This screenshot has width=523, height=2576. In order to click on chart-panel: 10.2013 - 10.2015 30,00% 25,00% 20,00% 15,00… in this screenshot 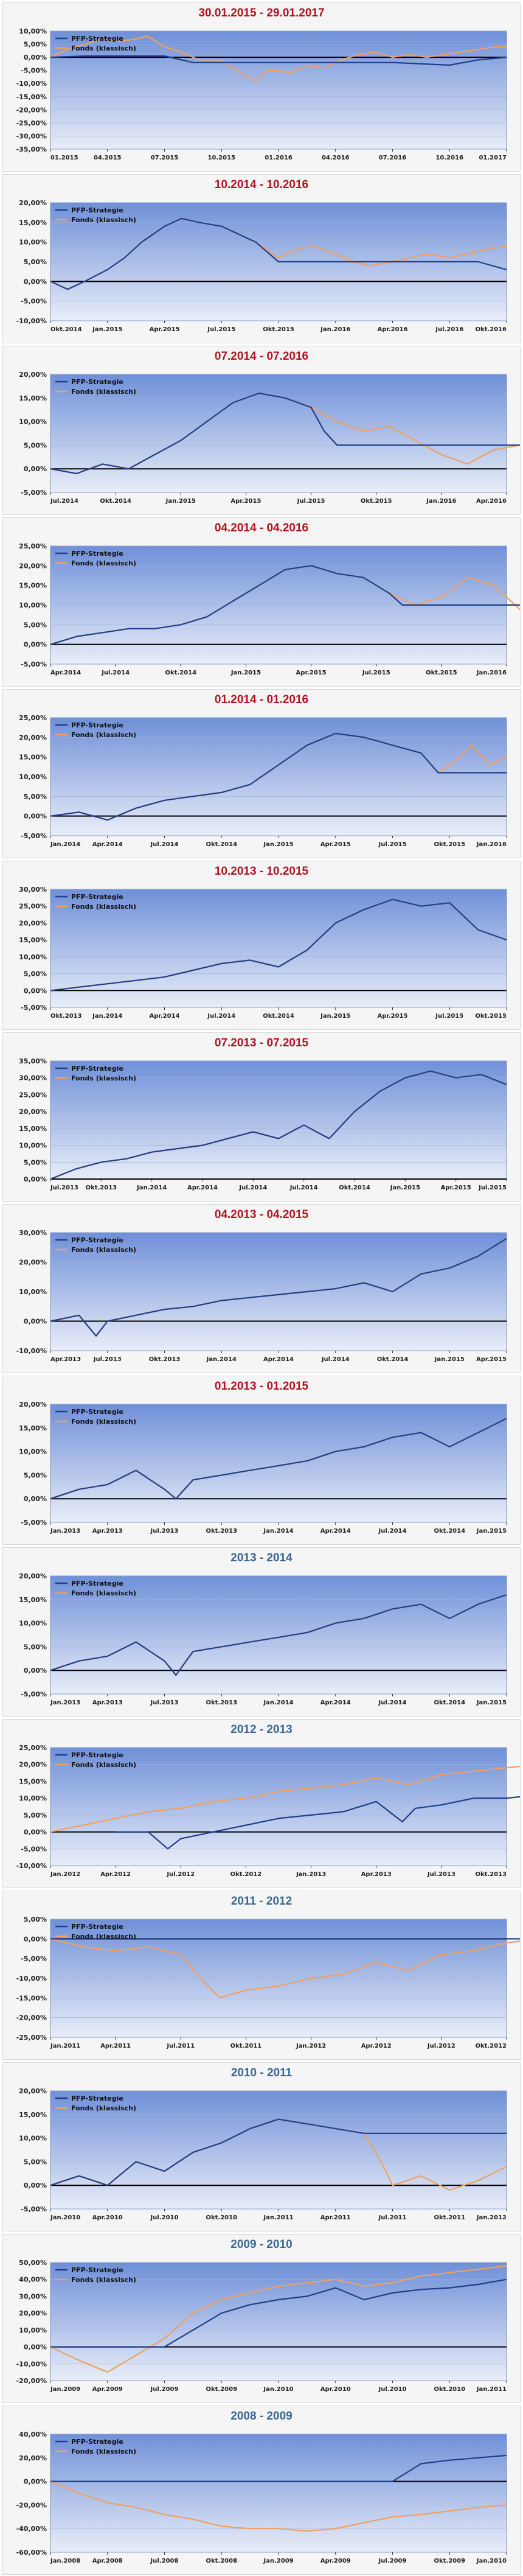, I will do `click(261, 945)`.